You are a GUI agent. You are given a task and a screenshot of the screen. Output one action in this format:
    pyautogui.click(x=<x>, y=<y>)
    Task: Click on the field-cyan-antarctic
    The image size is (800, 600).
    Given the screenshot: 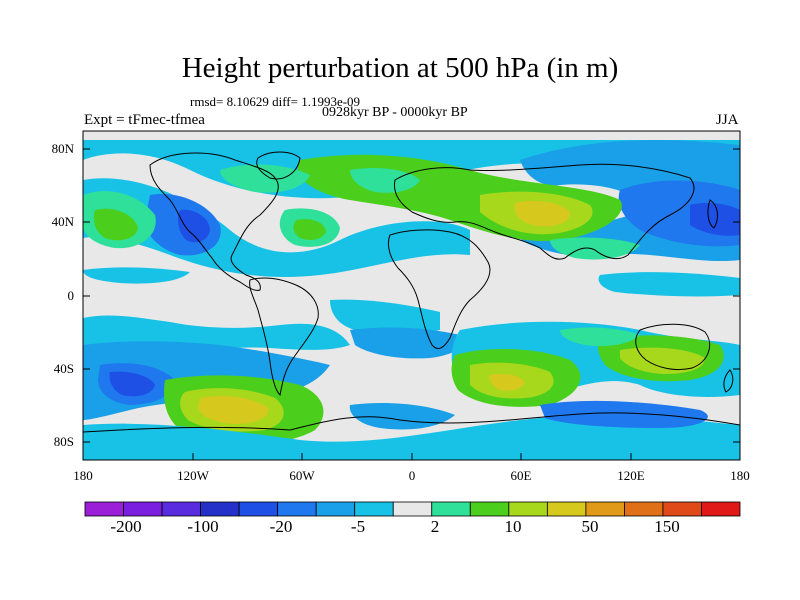 What is the action you would take?
    pyautogui.click(x=411, y=437)
    